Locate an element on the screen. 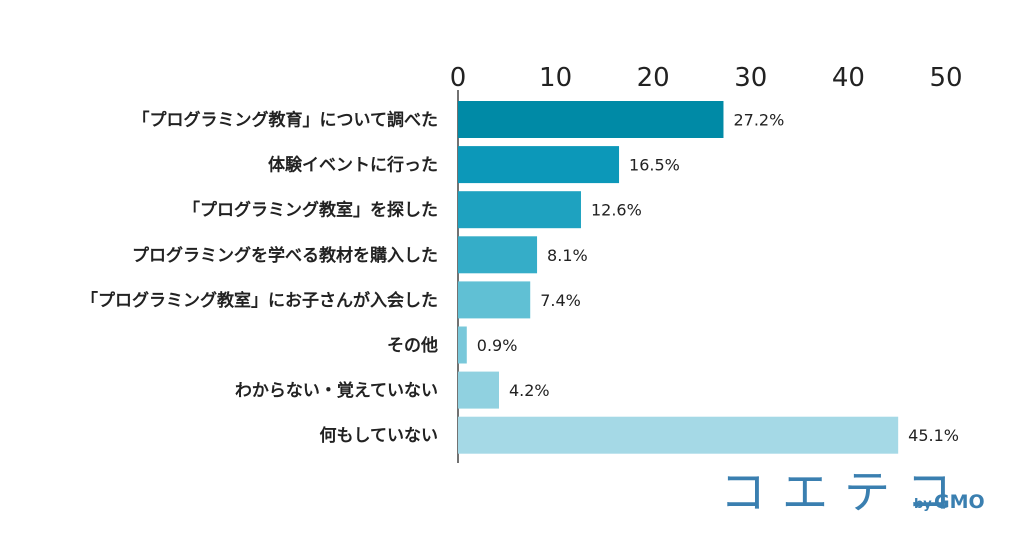  x-tick-label: 20 is located at coordinates (653, 78).